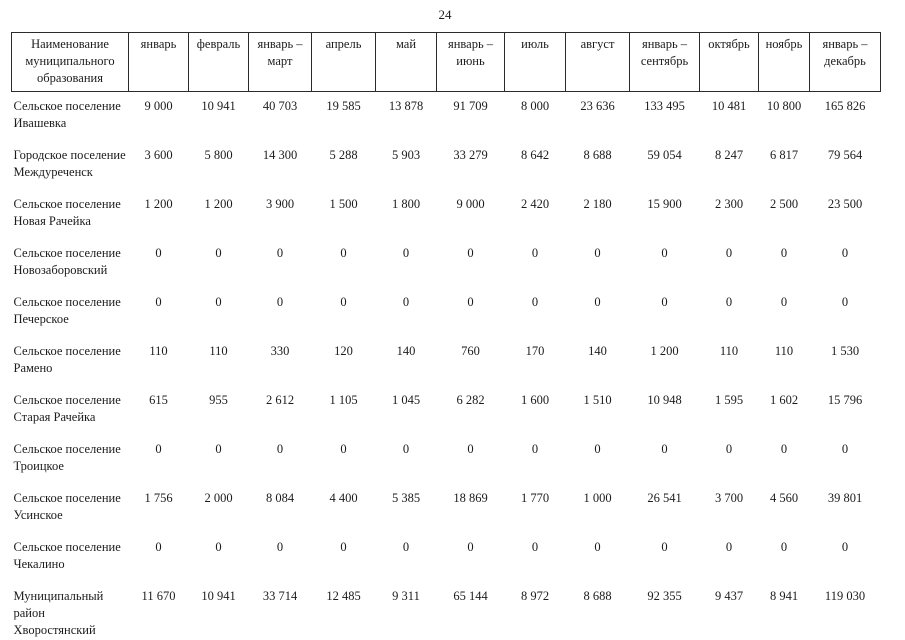  What do you see at coordinates (784, 400) in the screenshot?
I see `value-cell: 1 602` at bounding box center [784, 400].